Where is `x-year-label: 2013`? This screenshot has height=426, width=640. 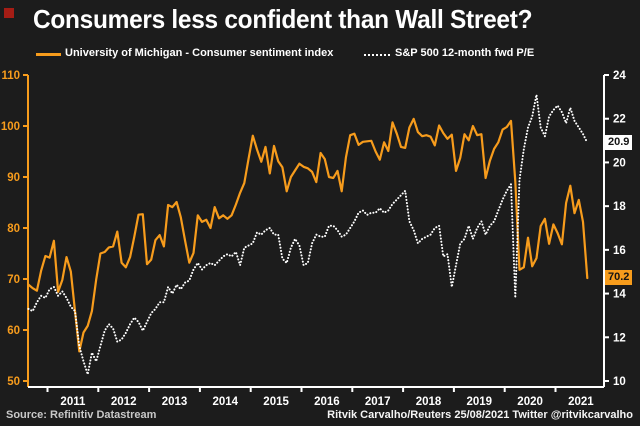
x-year-label: 2013 is located at coordinates (175, 402).